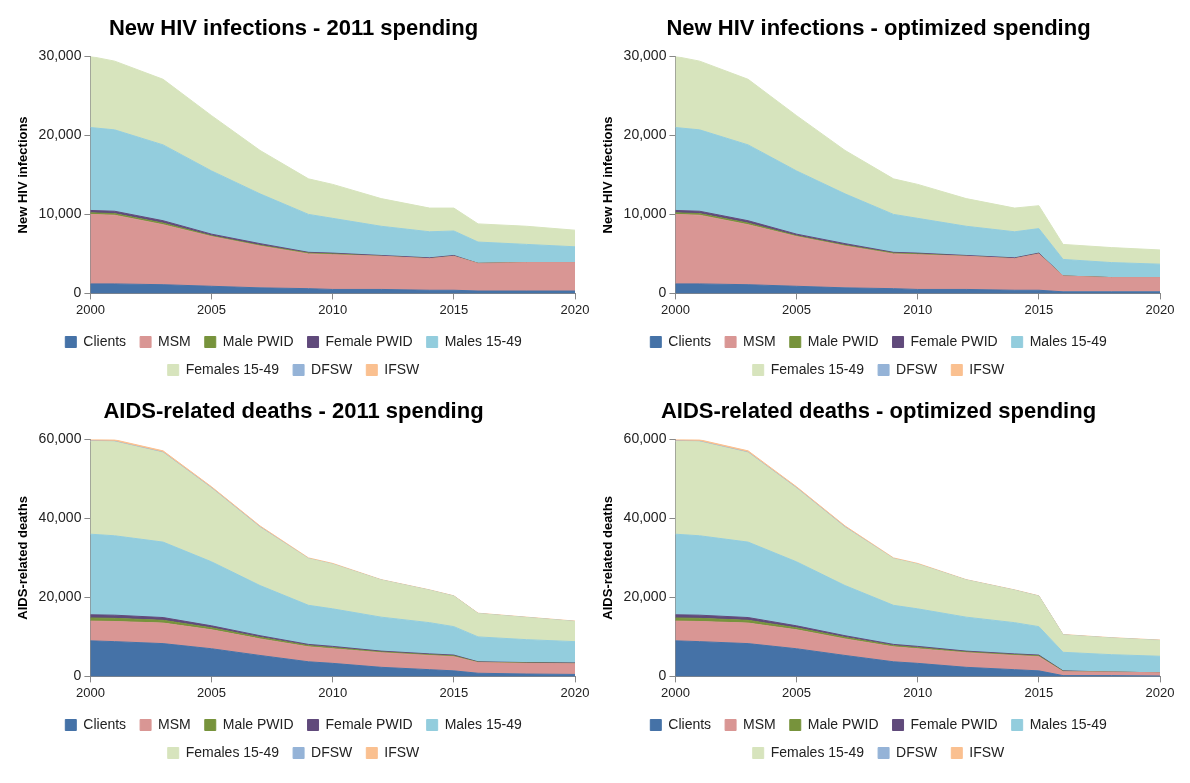  What do you see at coordinates (293, 411) in the screenshot?
I see `chart-title: AIDS-related deaths - 2011 spending` at bounding box center [293, 411].